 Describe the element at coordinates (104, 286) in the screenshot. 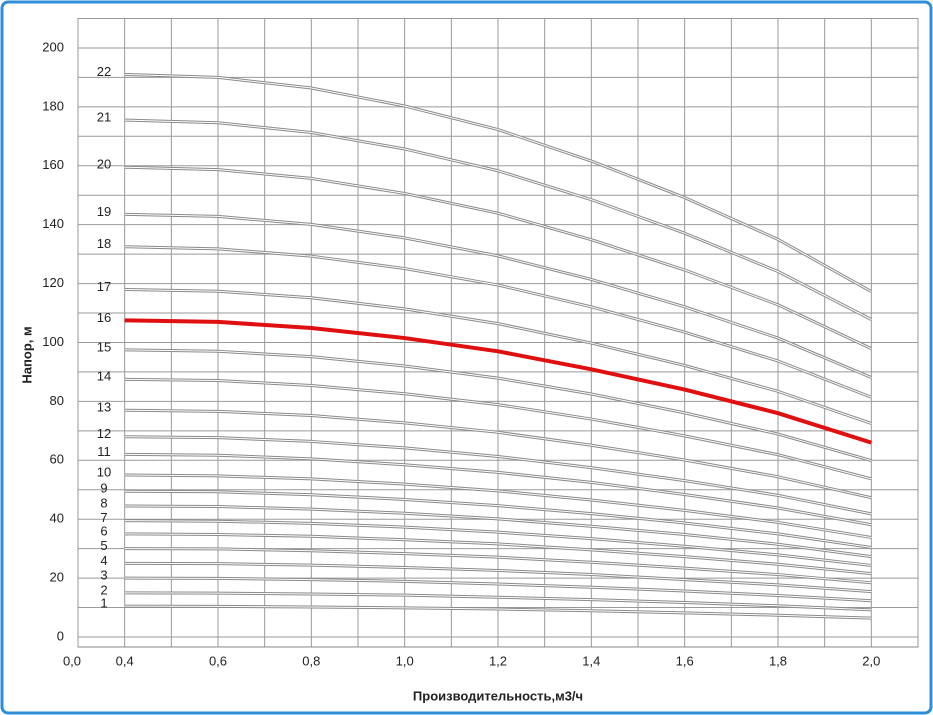

I see `series-label: 17` at that location.